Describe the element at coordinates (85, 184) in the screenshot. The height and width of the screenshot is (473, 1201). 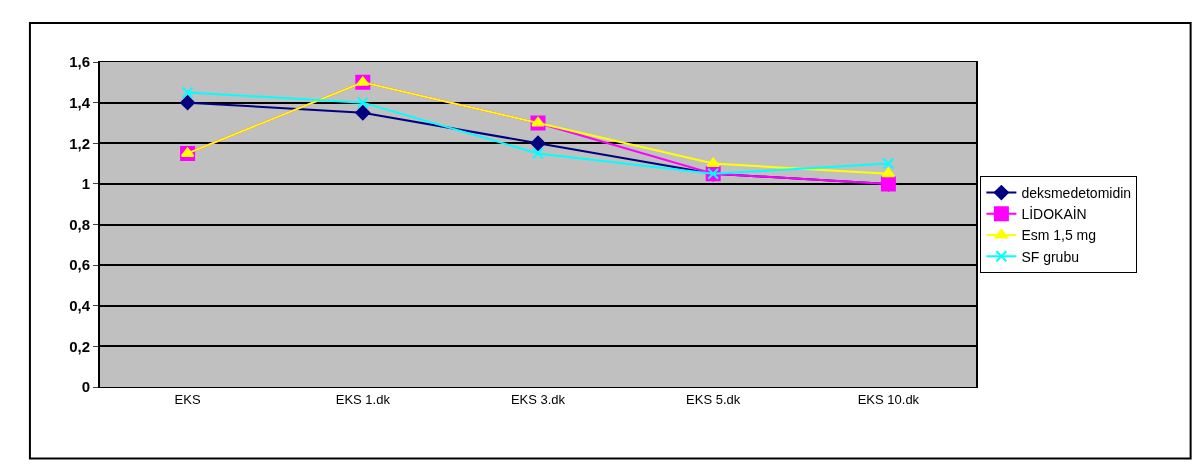
I see `y-tick-label: 1` at that location.